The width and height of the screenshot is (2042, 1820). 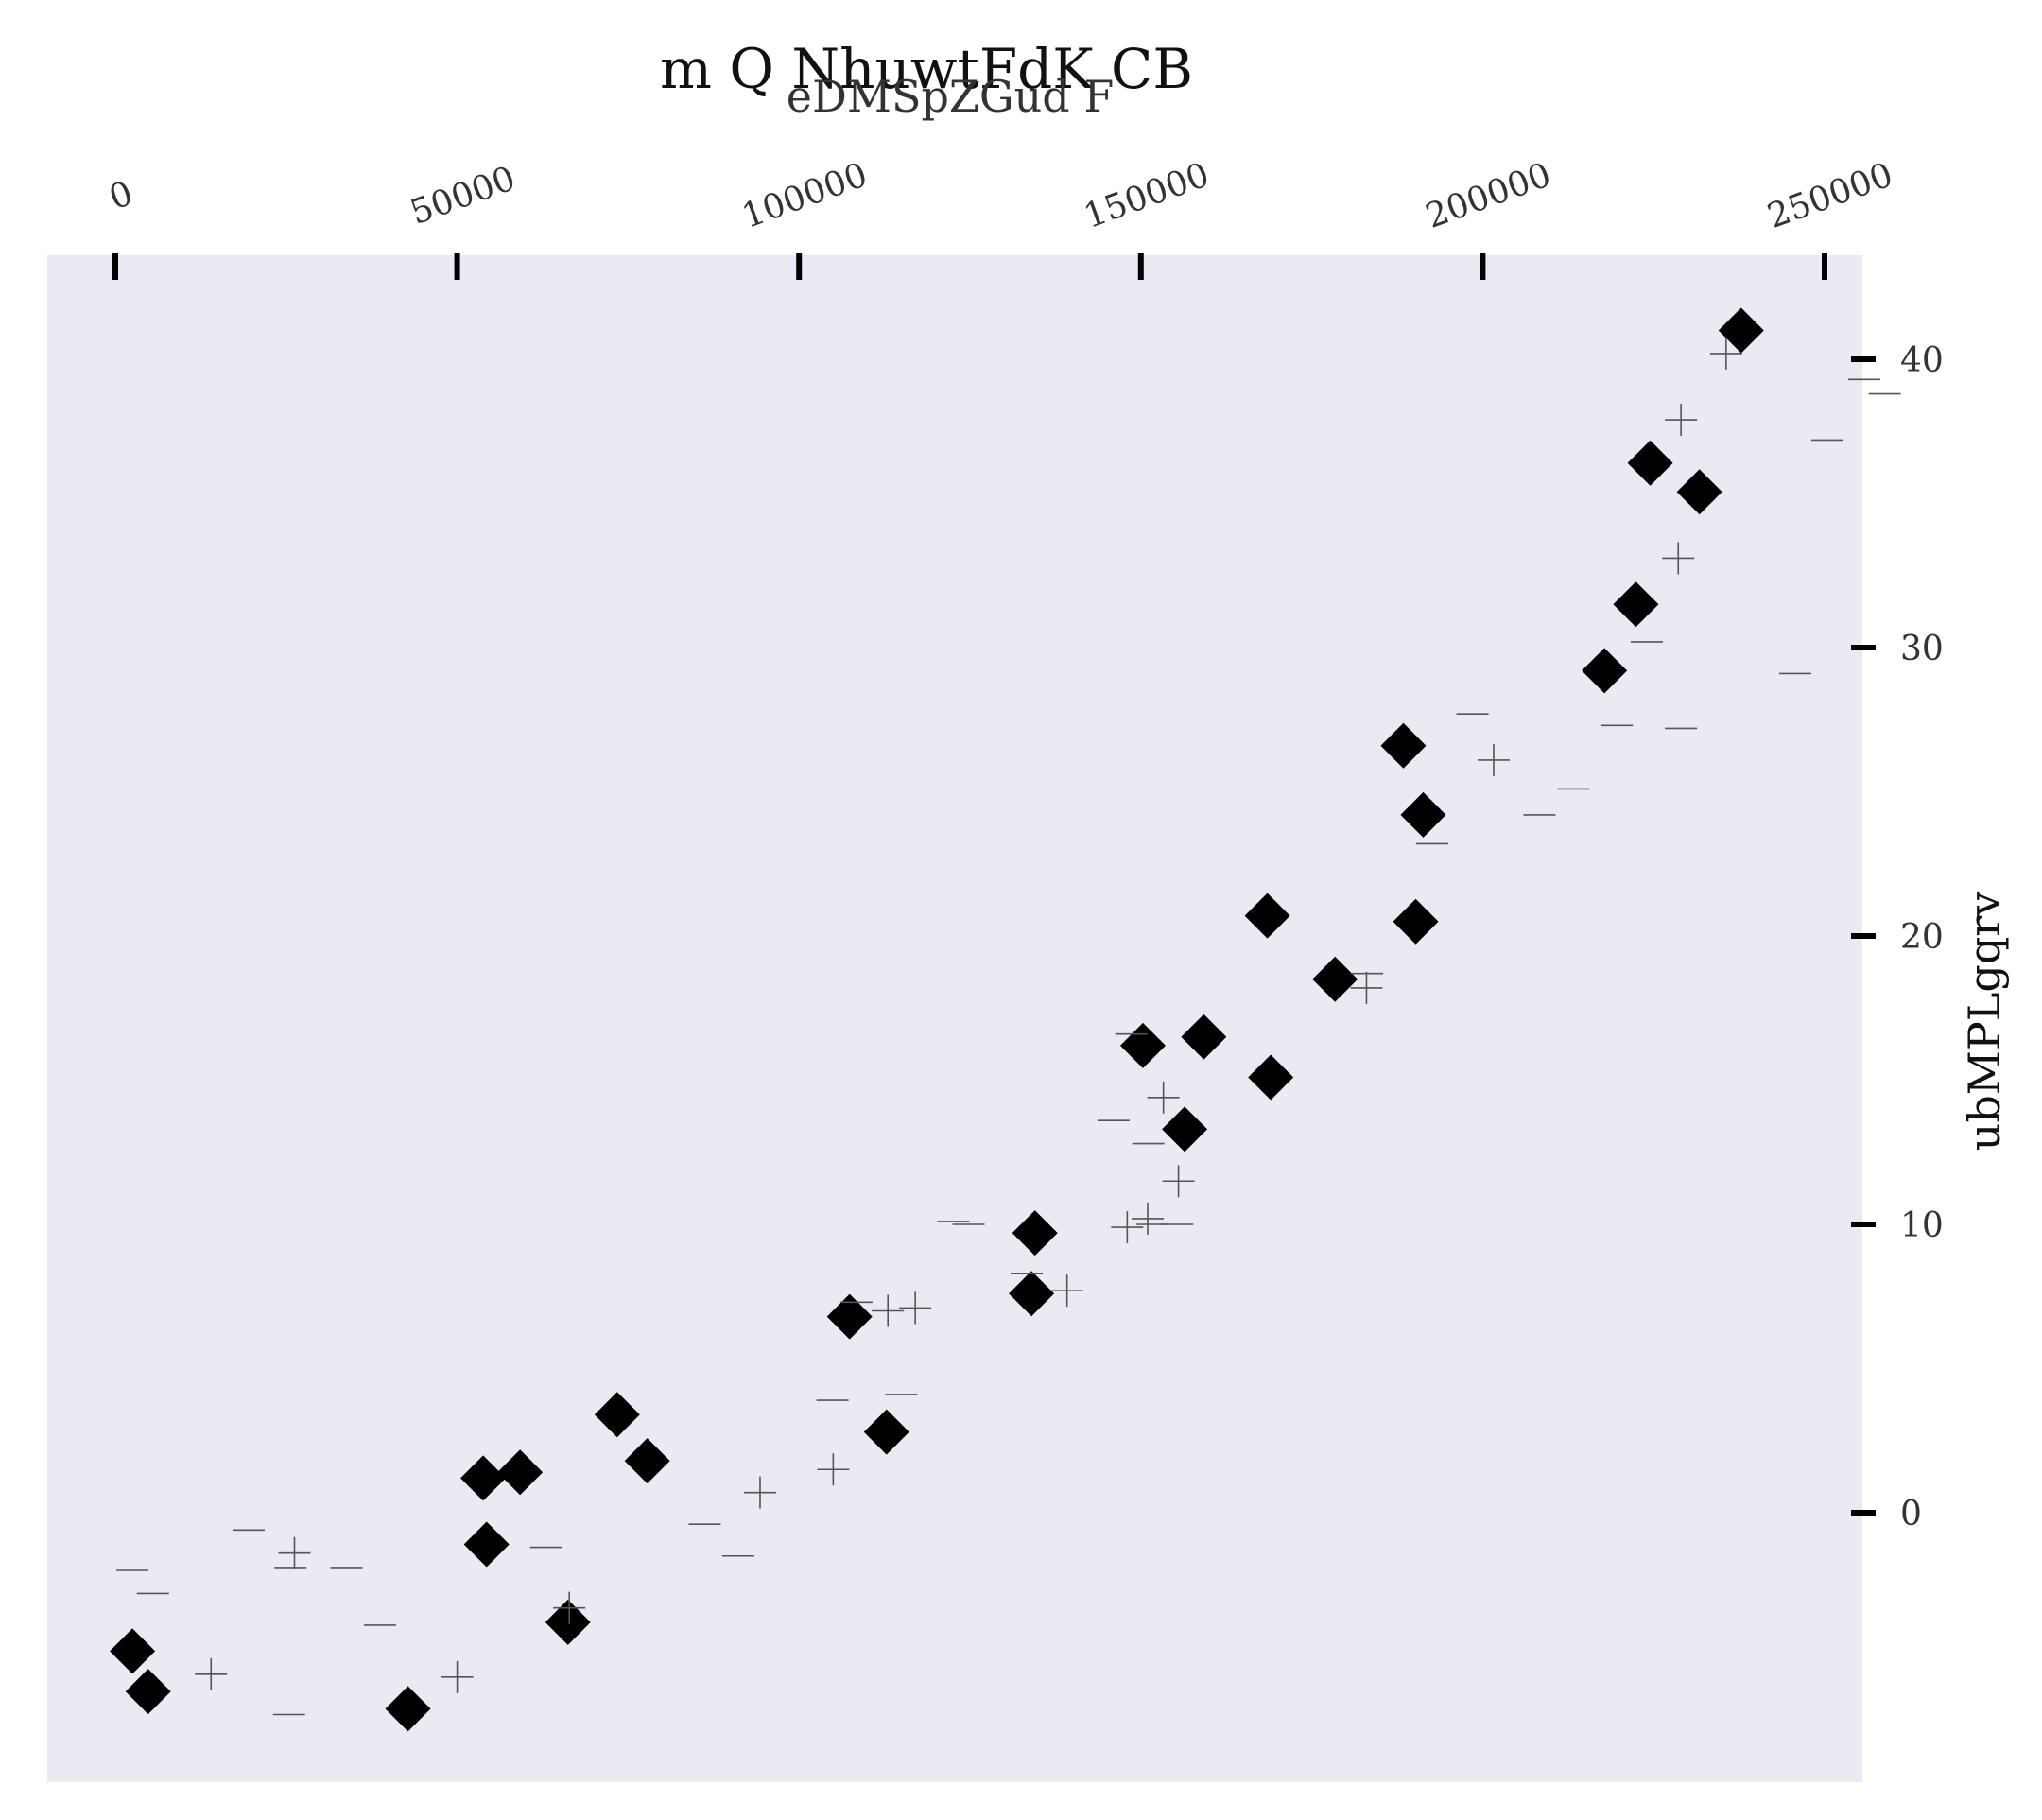 I want to click on x-tick-label: 50000, so click(x=463, y=196).